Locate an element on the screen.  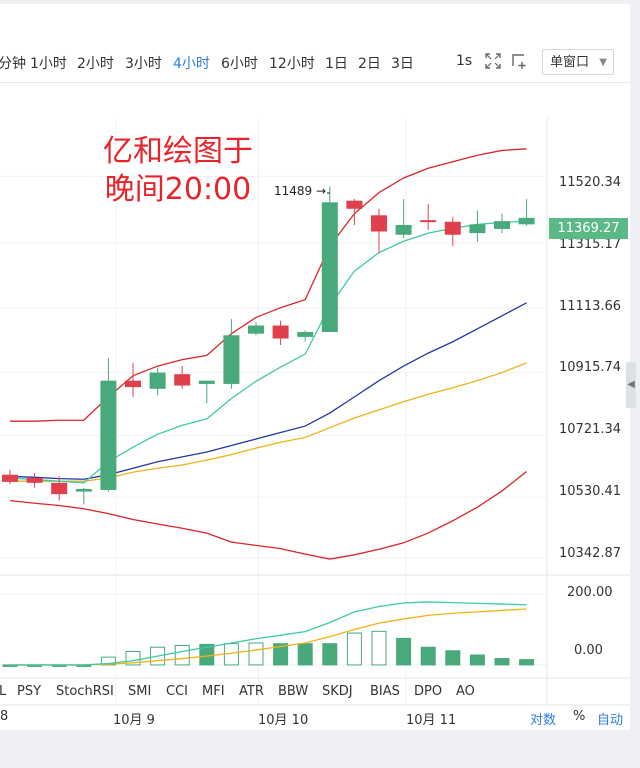
price-tick: 10915.74 is located at coordinates (590, 367).